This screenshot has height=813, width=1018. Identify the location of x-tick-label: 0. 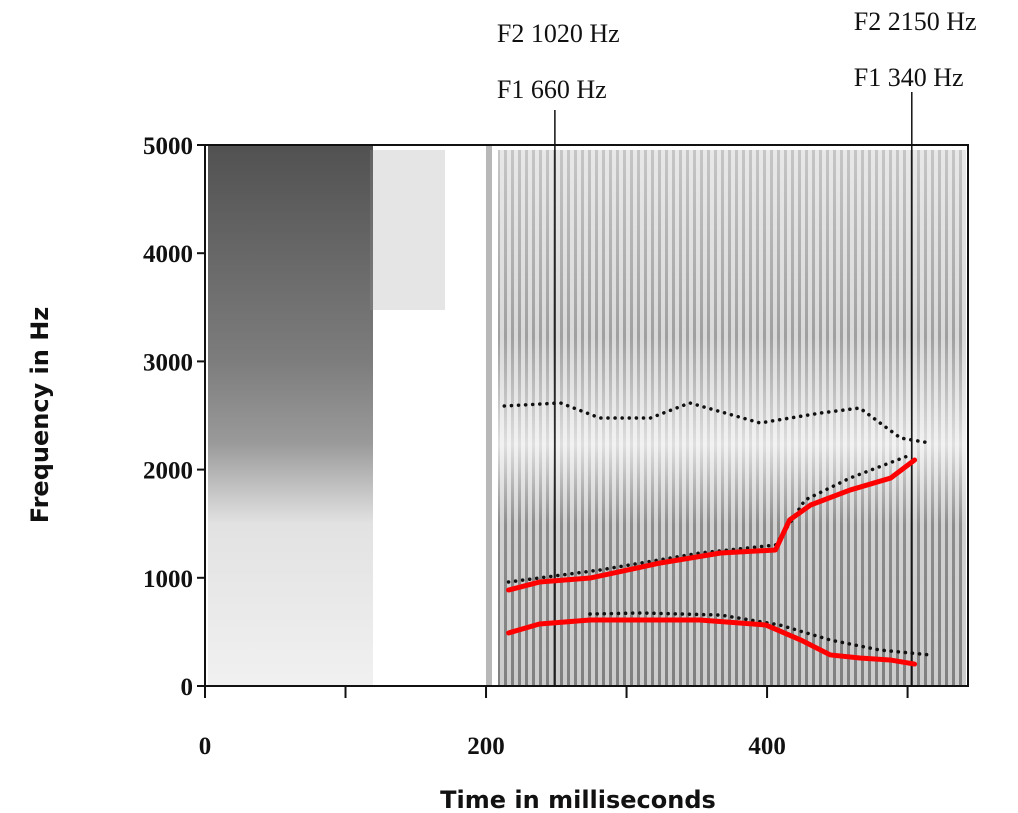
(205, 746).